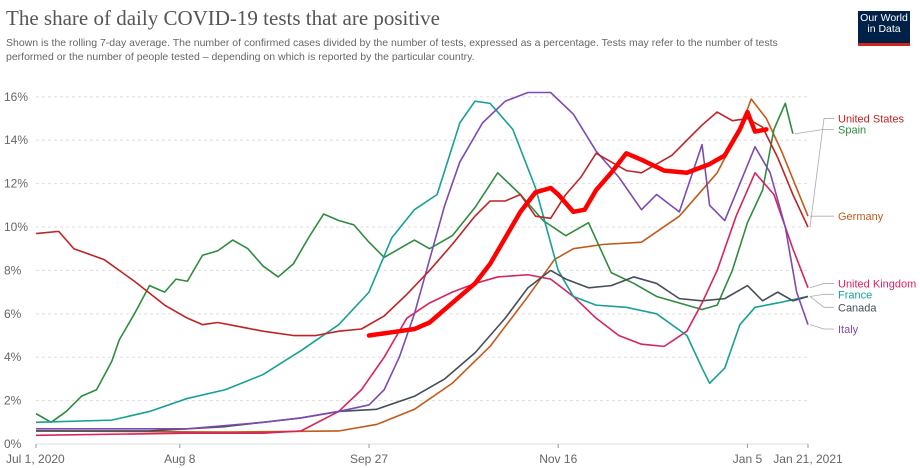  I want to click on series-label-france: France, so click(855, 295).